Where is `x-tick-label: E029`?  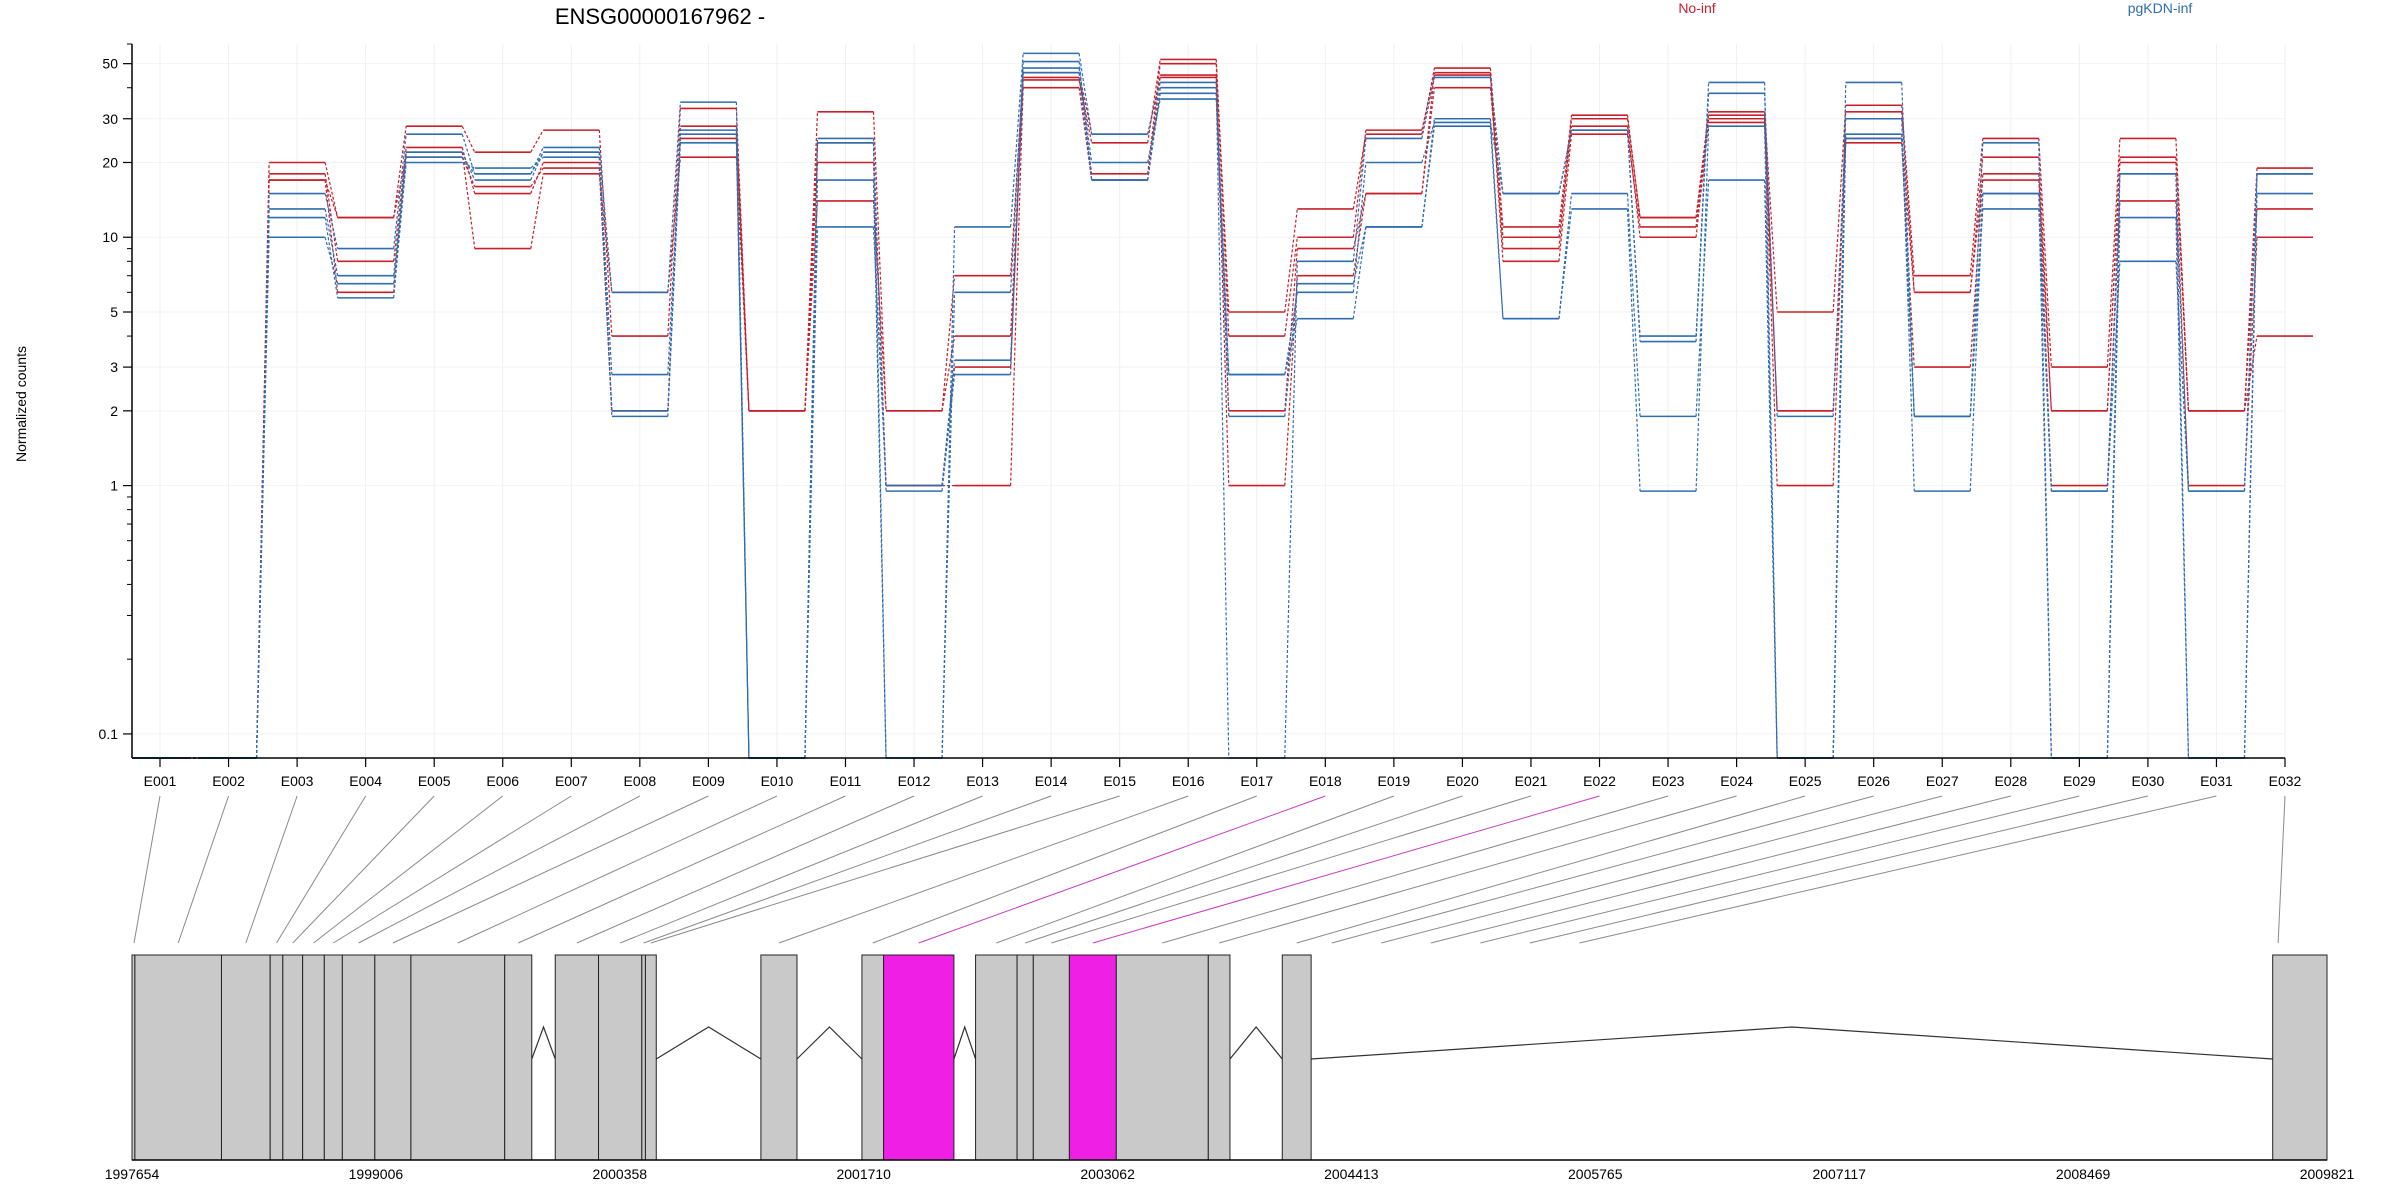
x-tick-label: E029 is located at coordinates (2079, 781).